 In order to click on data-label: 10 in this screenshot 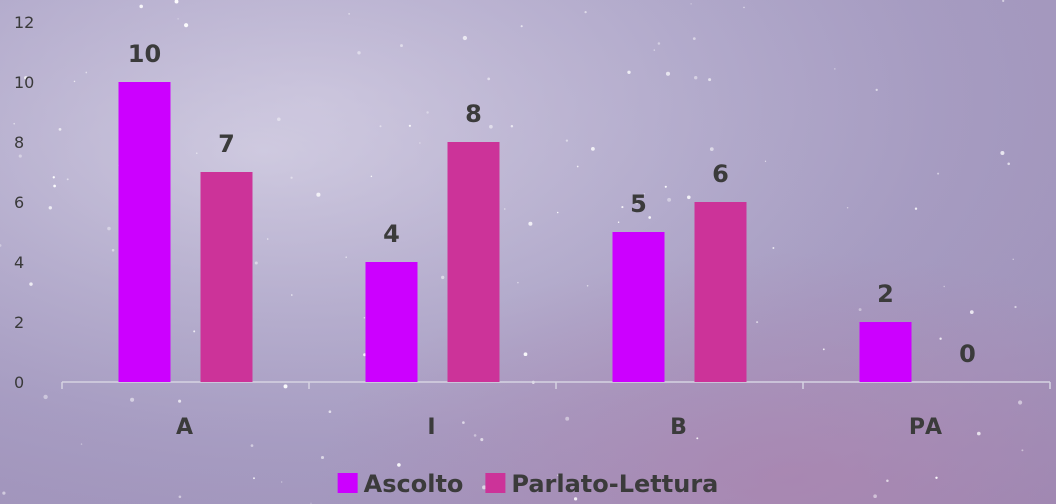, I will do `click(144, 54)`.